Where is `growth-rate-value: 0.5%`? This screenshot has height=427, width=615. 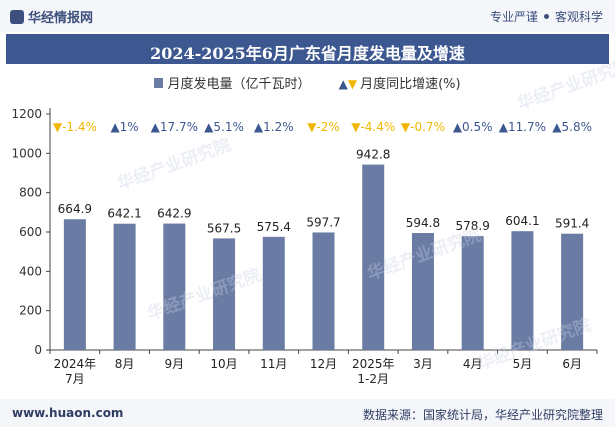
growth-rate-value: 0.5% is located at coordinates (477, 127).